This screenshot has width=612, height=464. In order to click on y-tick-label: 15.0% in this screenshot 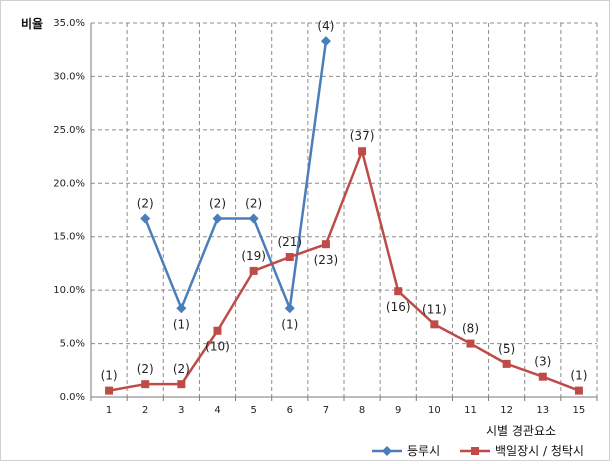, I will do `click(69, 237)`.